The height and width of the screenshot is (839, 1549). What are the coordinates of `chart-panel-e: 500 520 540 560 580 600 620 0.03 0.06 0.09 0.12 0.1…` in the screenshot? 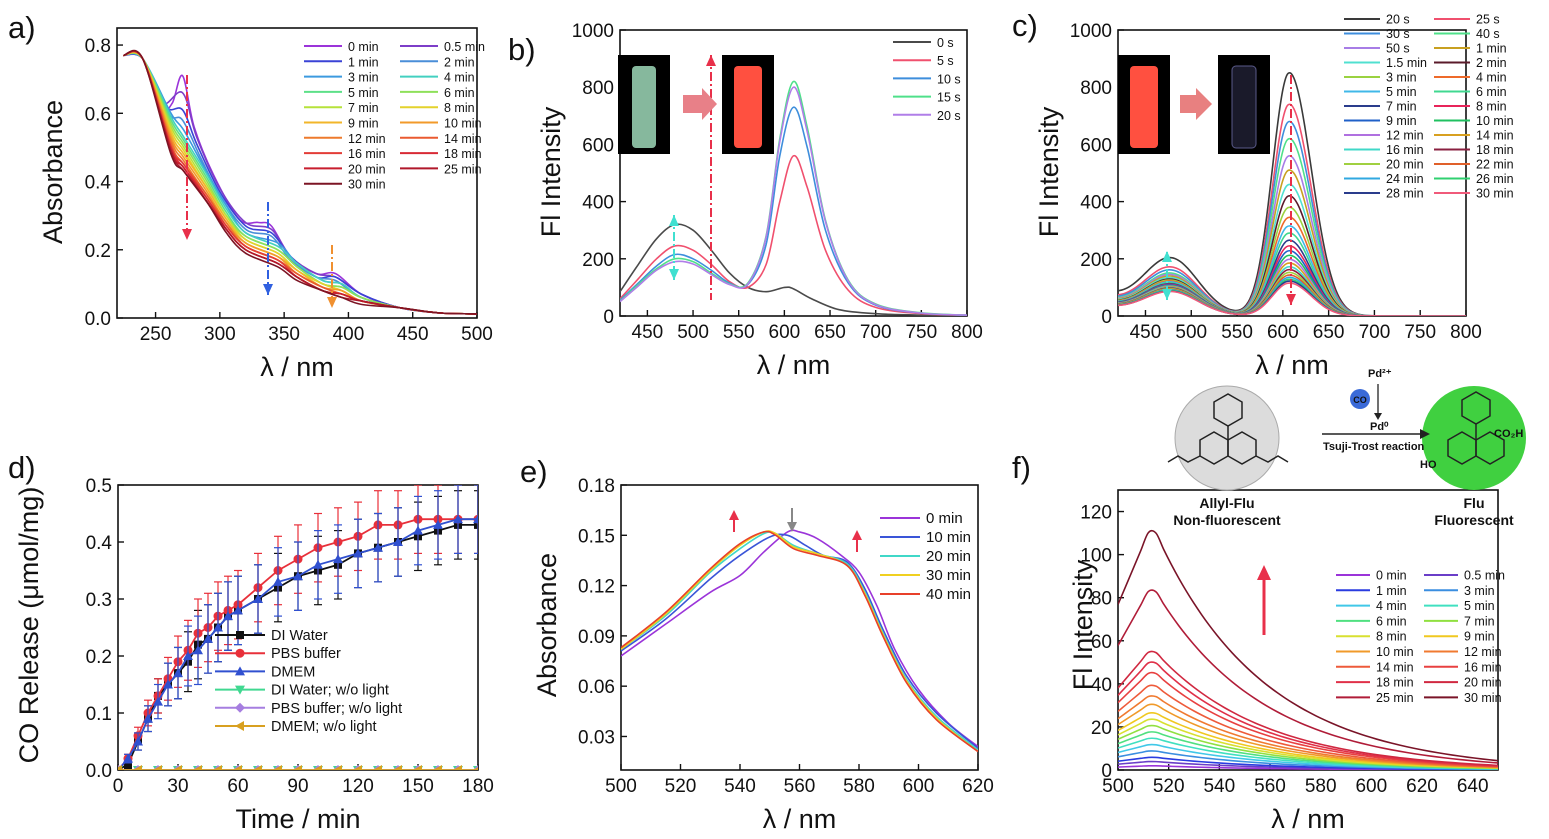 It's located at (757, 644).